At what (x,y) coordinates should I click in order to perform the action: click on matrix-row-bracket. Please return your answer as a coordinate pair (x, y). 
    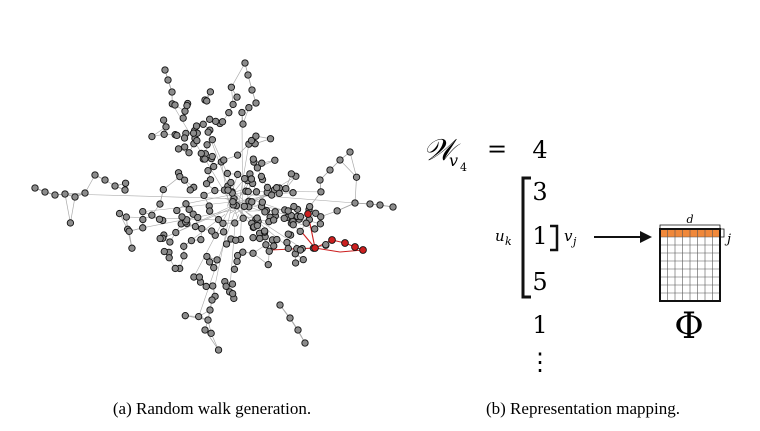
    Looking at the image, I should click on (723, 233).